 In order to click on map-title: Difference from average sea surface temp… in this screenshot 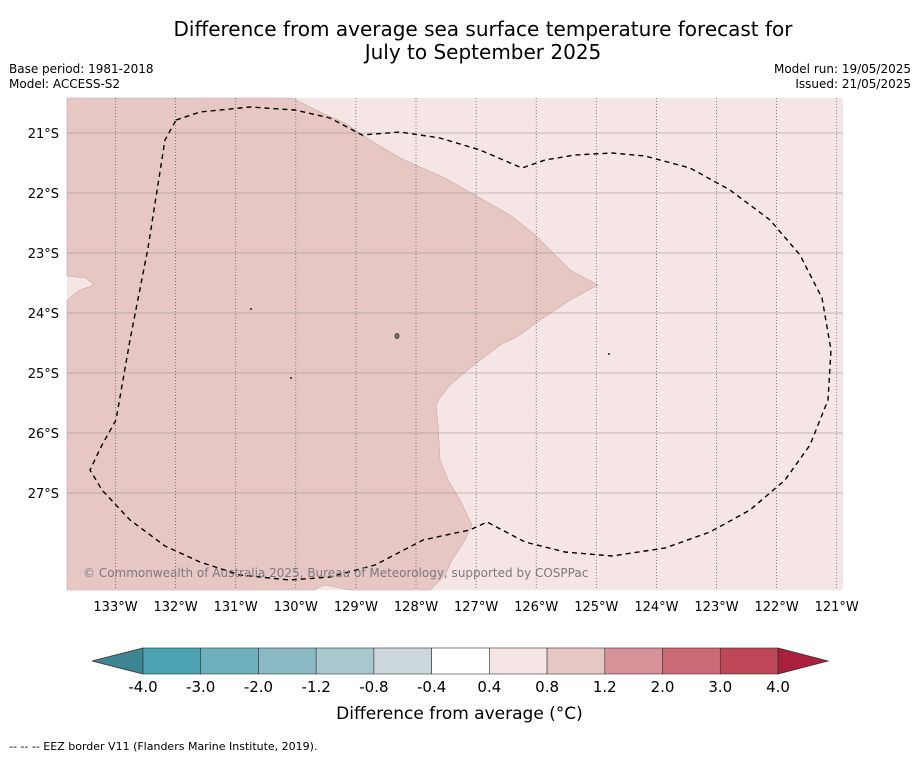, I will do `click(459, 41)`.